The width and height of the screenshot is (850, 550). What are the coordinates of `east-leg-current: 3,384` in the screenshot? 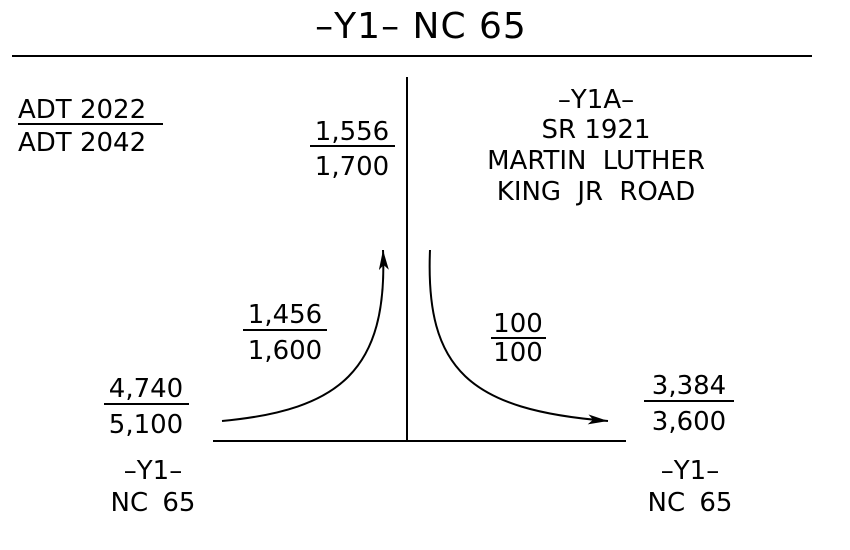 It's located at (689, 386).